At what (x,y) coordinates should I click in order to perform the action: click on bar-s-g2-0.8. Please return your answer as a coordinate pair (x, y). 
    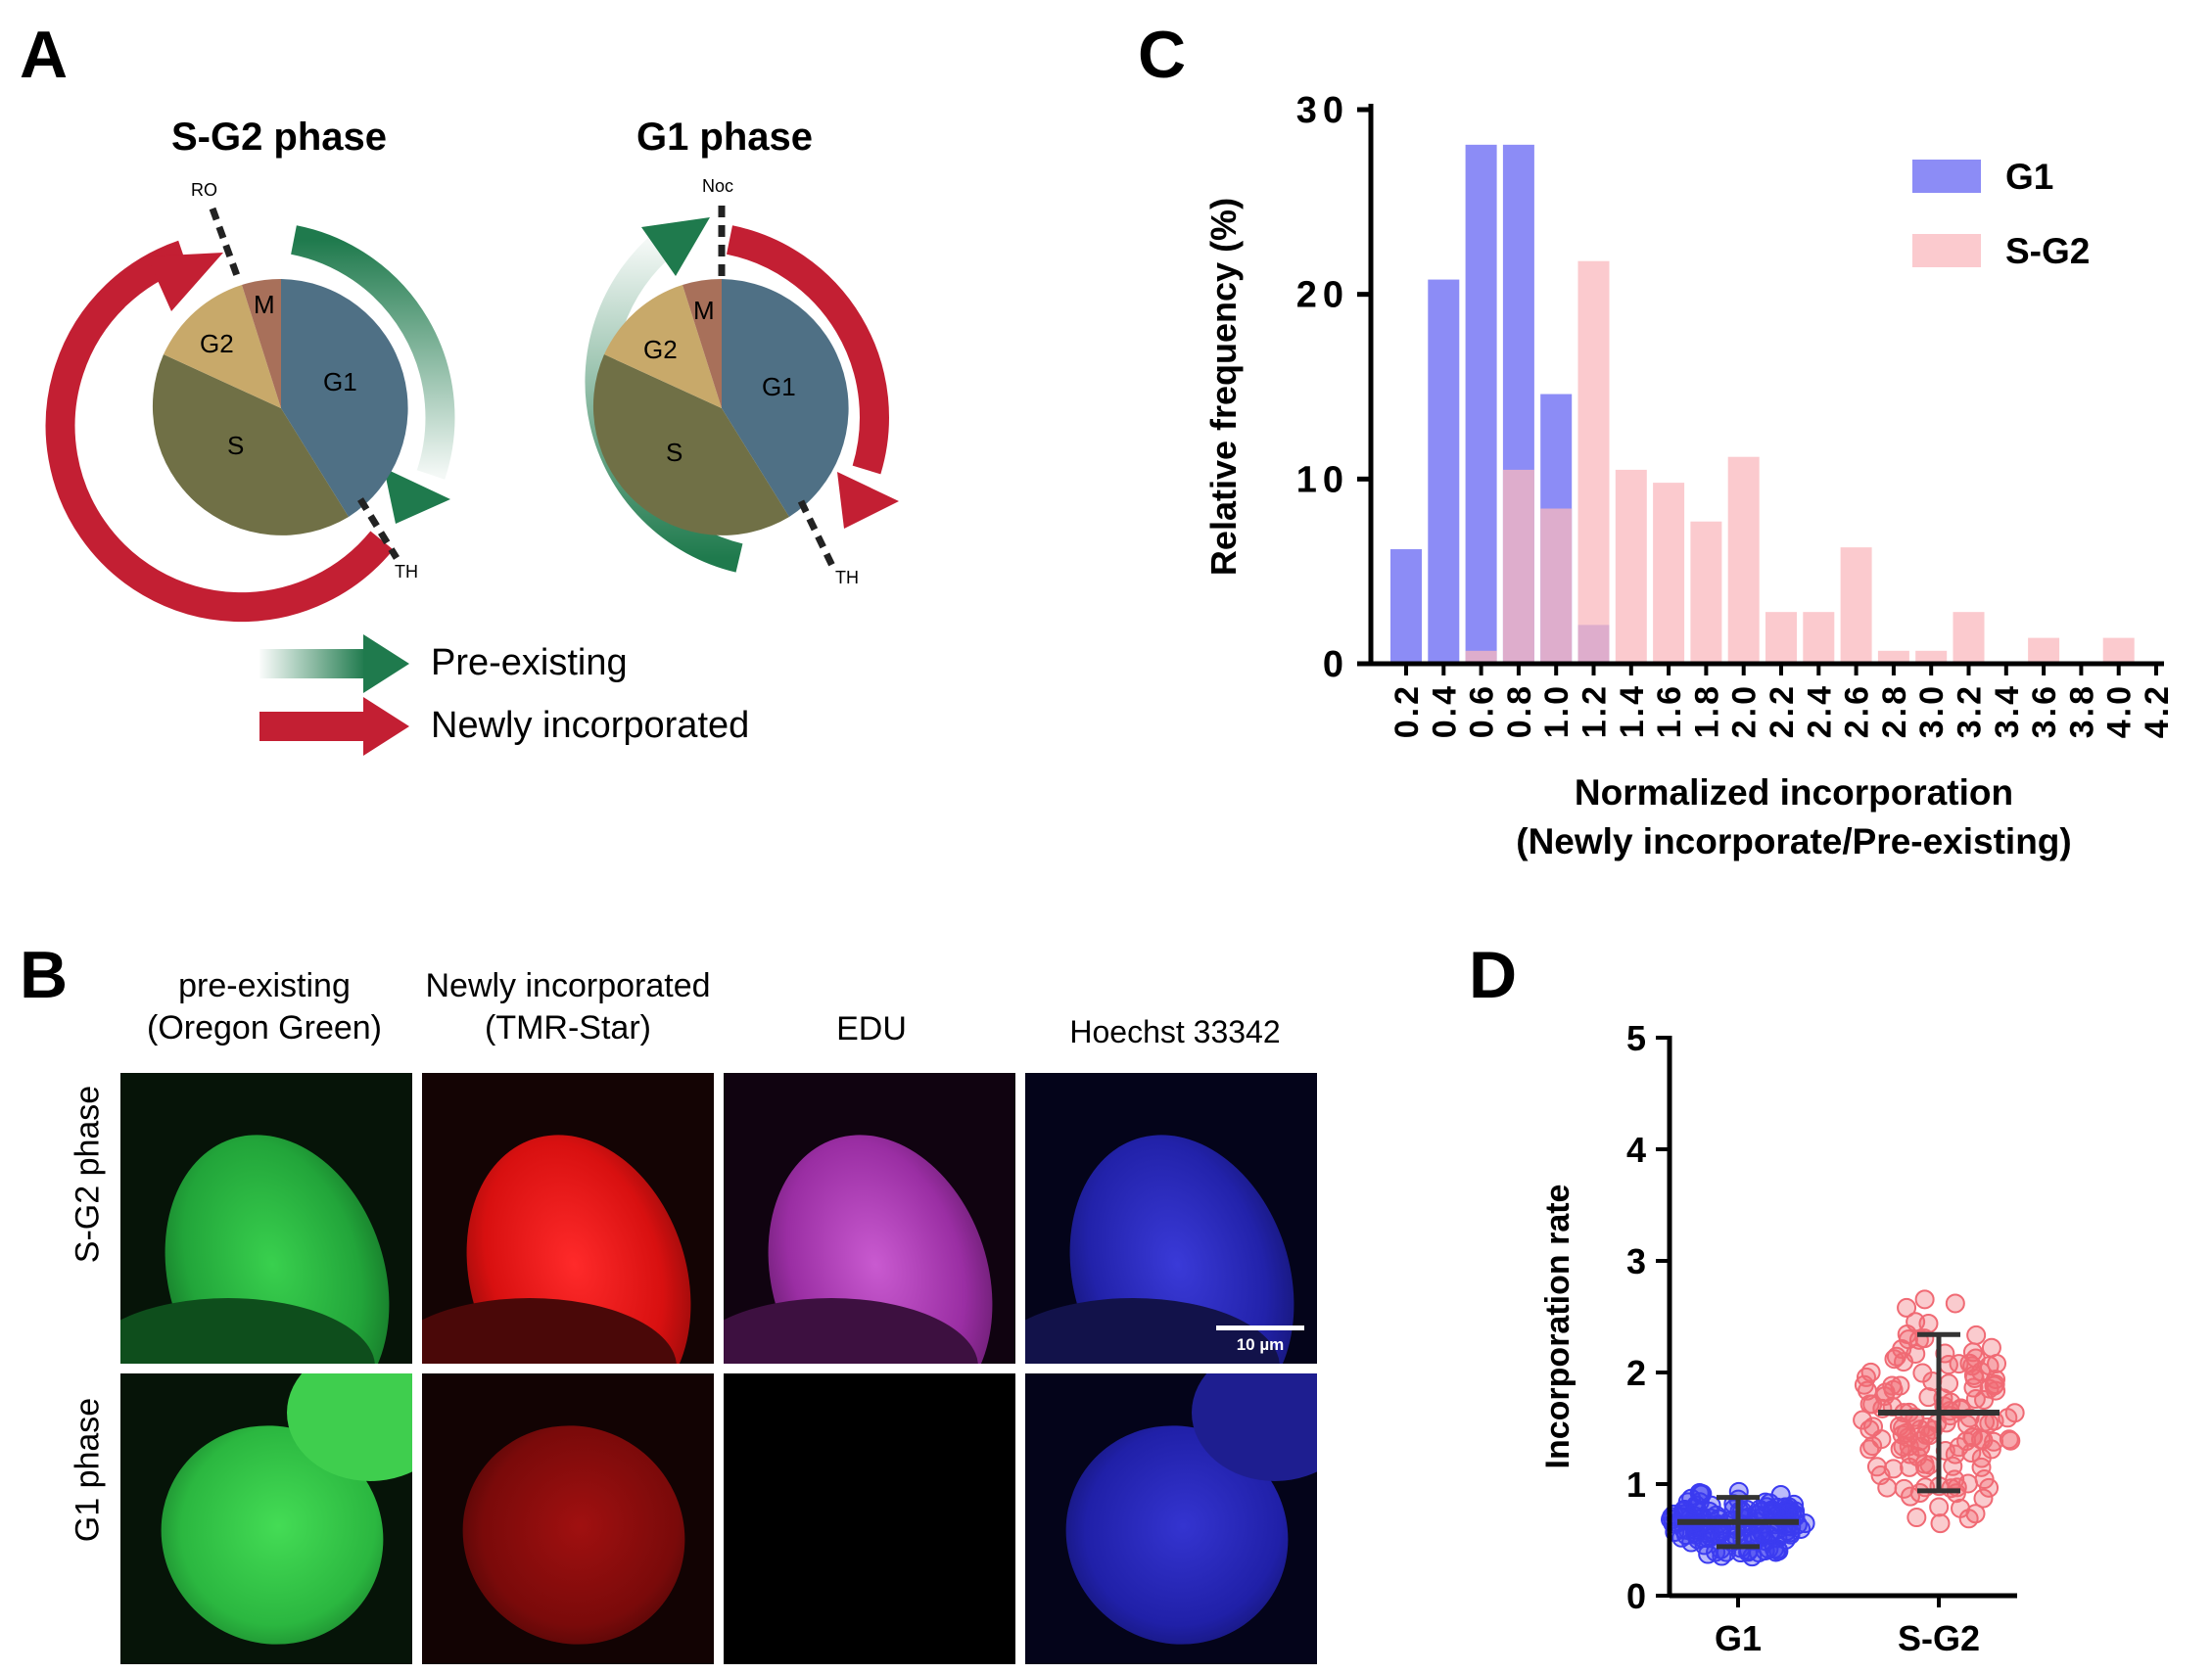
    Looking at the image, I should click on (1518, 566).